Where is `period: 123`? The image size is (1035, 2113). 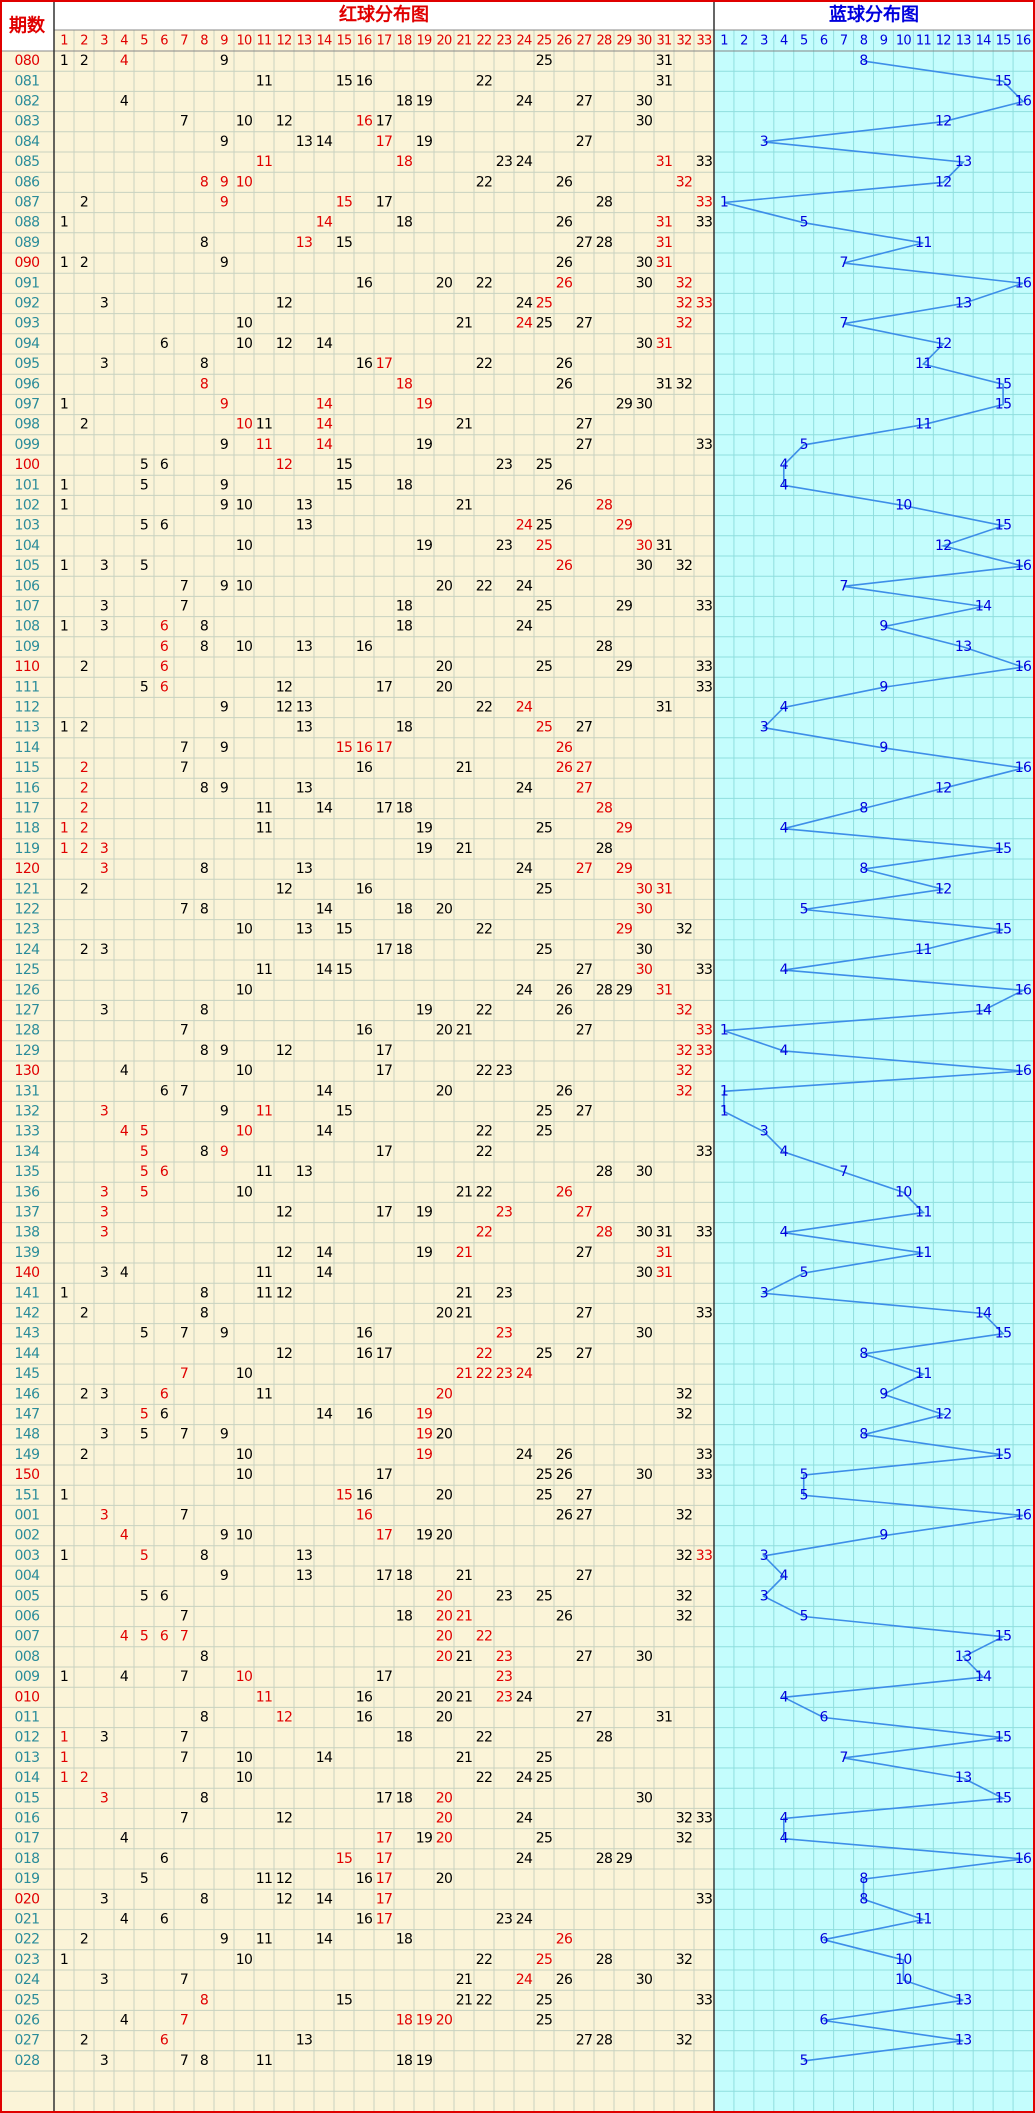 period: 123 is located at coordinates (27, 930).